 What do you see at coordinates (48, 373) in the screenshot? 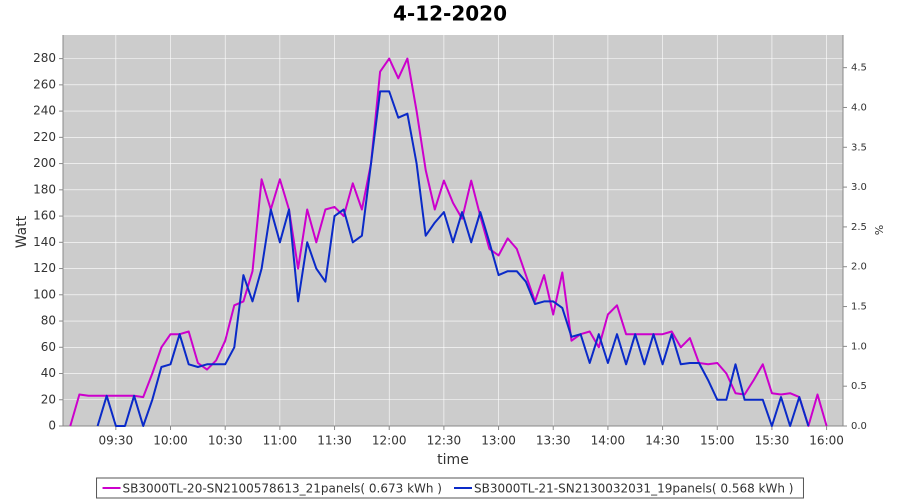
I see `y-tick-label: 40` at bounding box center [48, 373].